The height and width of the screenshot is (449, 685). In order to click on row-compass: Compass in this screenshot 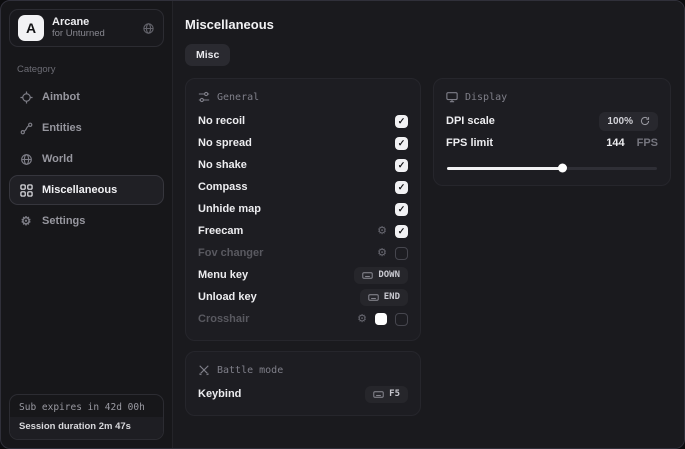, I will do `click(303, 187)`.